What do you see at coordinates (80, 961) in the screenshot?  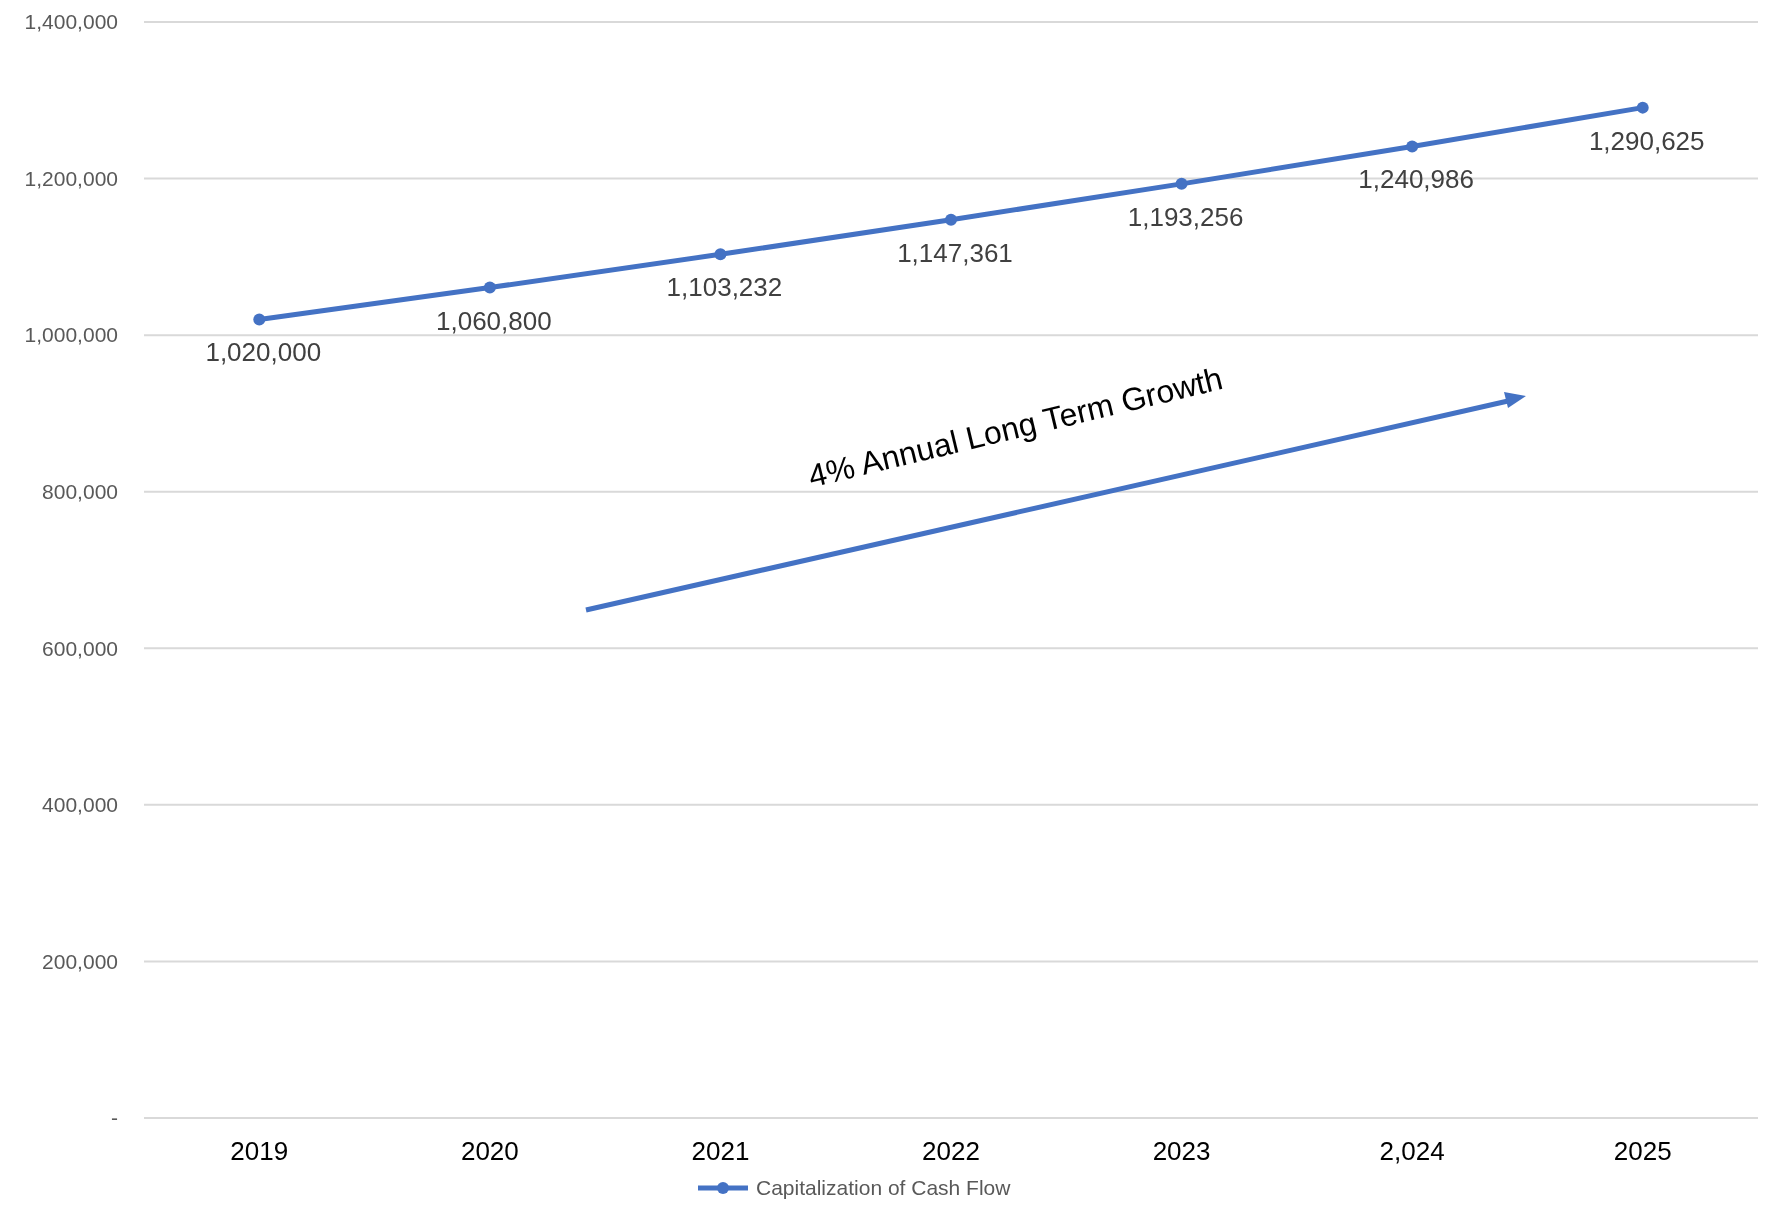 I see `y-tick-label: 200,000` at bounding box center [80, 961].